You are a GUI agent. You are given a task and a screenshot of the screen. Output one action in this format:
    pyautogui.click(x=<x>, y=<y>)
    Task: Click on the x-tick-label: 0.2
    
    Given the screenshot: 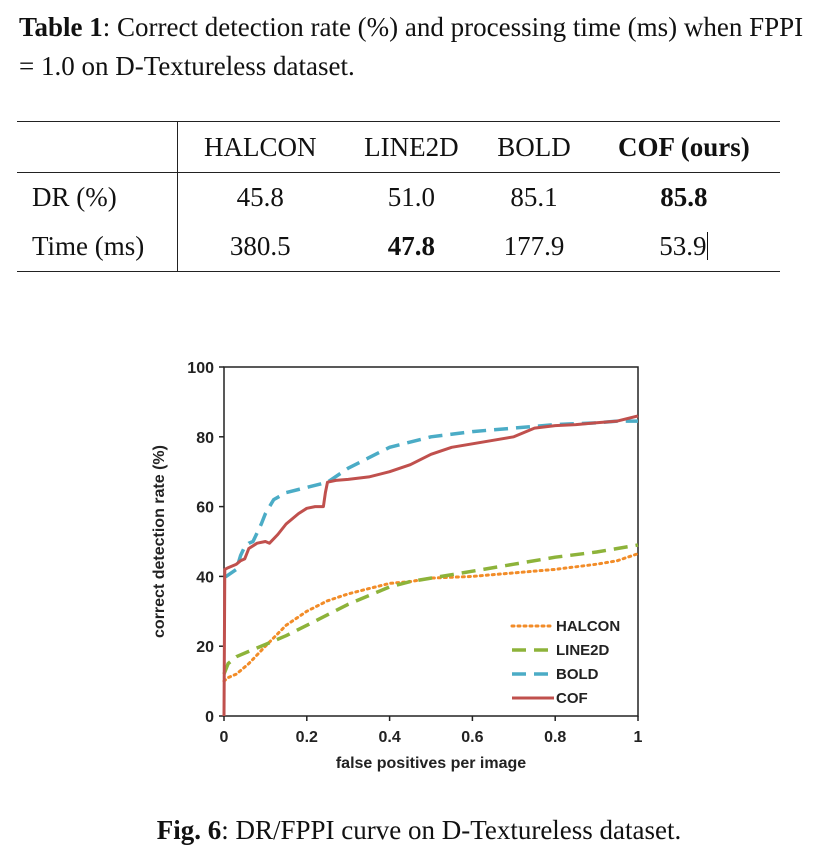 What is the action you would take?
    pyautogui.click(x=307, y=737)
    